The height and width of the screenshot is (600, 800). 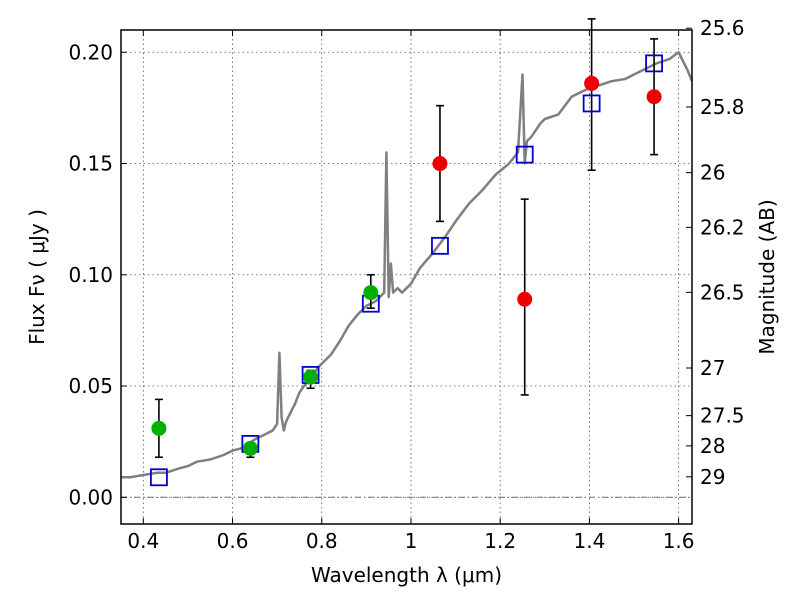 I want to click on x-tick-label: 1, so click(x=411, y=541).